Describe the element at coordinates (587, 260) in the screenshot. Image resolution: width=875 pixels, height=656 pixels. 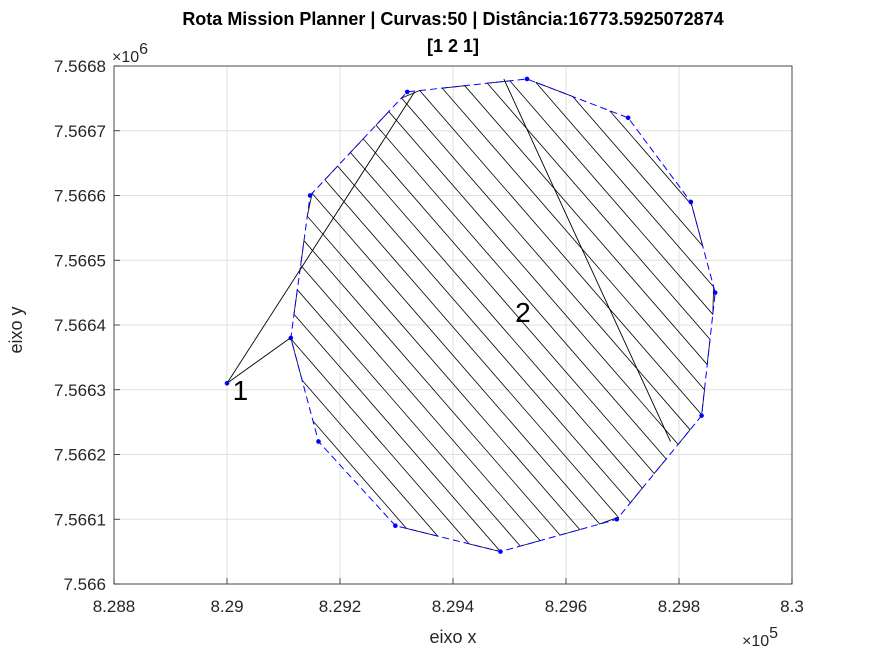
I see `route-line-transit` at that location.